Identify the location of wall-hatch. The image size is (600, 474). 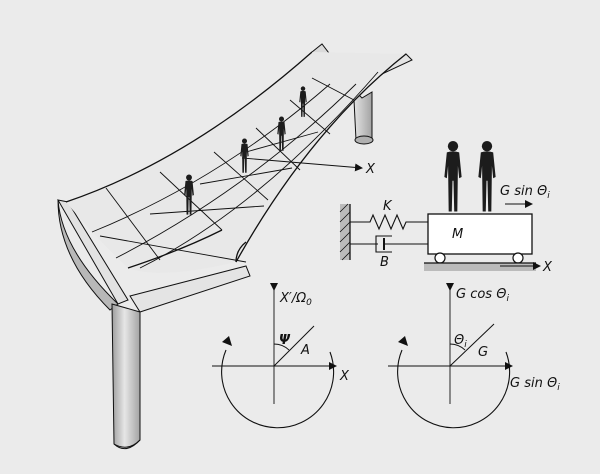
(345, 232).